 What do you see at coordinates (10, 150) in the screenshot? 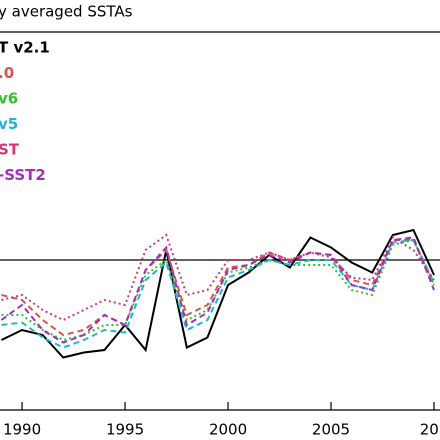
I see `legend-label: ST` at bounding box center [10, 150].